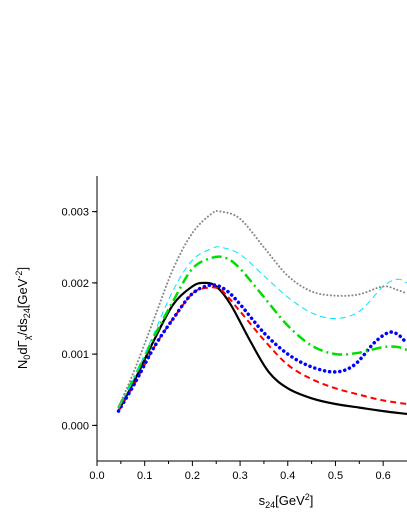  Describe the element at coordinates (75, 426) in the screenshot. I see `y-tick-label: 0.000` at that location.